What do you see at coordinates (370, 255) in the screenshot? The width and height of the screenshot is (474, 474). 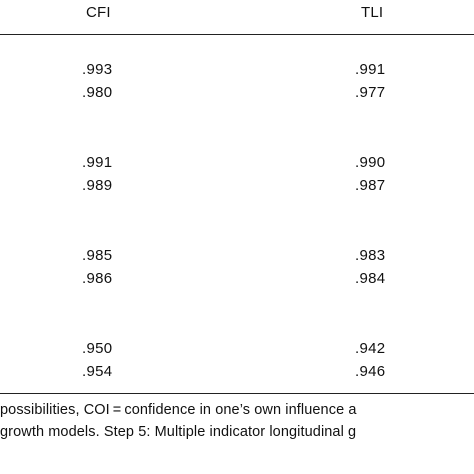 I see `table-cell-tli: .983` at bounding box center [370, 255].